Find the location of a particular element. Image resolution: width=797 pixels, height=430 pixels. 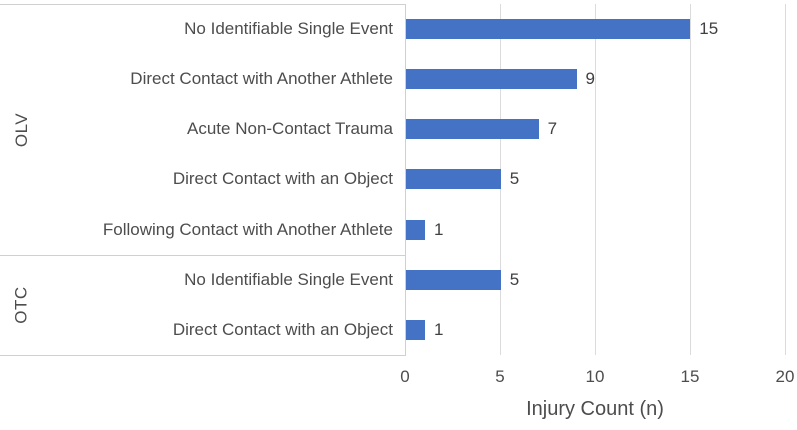

label-area-top-line is located at coordinates (203, 4).